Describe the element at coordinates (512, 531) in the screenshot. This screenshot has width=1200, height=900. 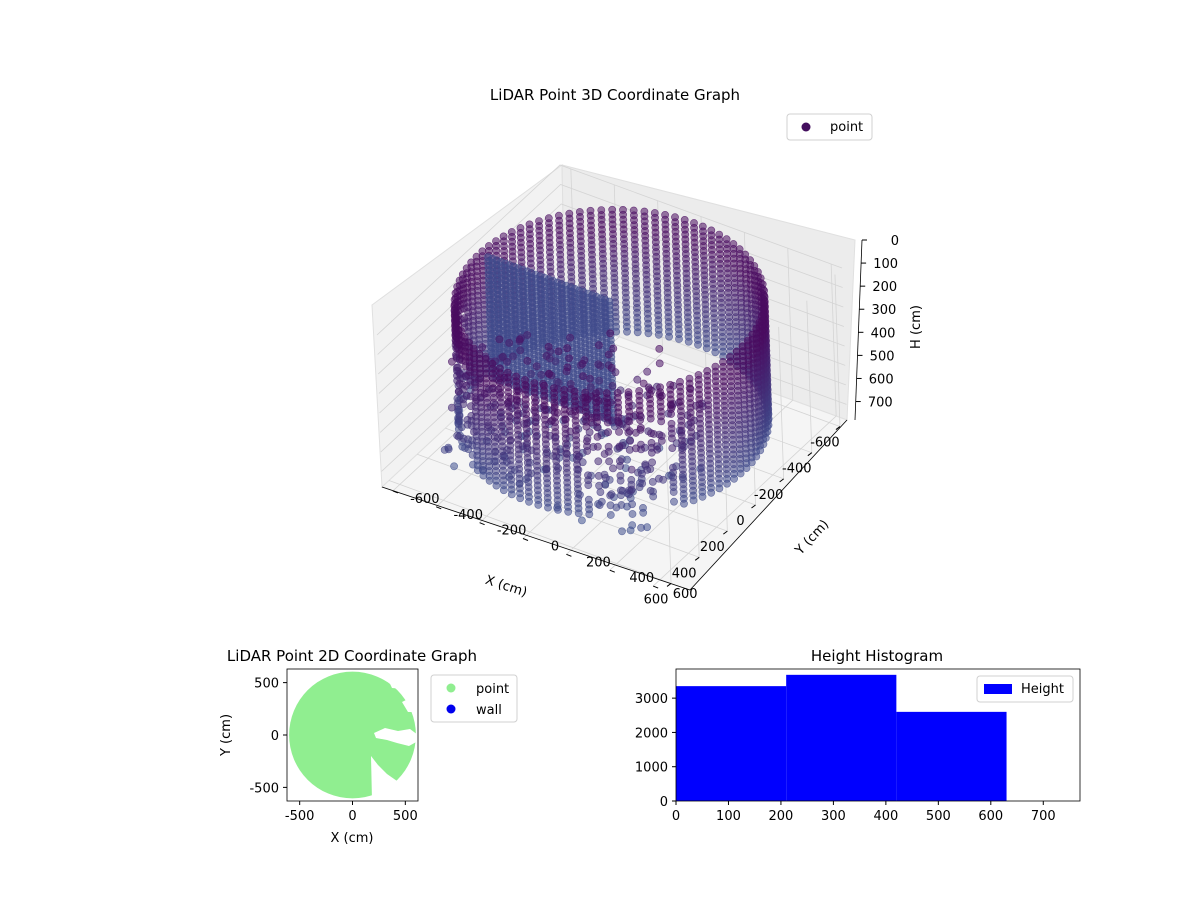
I see `y-tick-label: -200` at that location.